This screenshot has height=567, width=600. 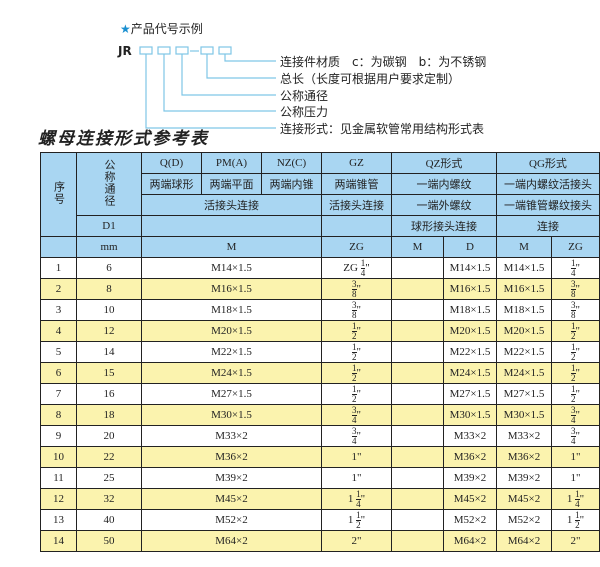 I want to click on cell-qgzg: 3 4 ", so click(x=575, y=415).